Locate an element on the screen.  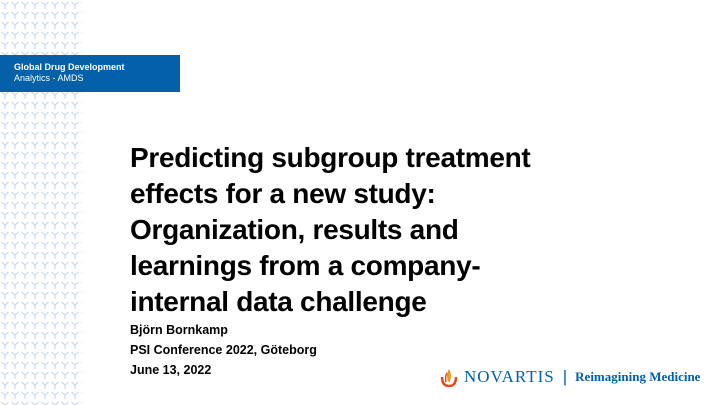
event: PSI Conference 2022, Göteborg is located at coordinates (223, 350).